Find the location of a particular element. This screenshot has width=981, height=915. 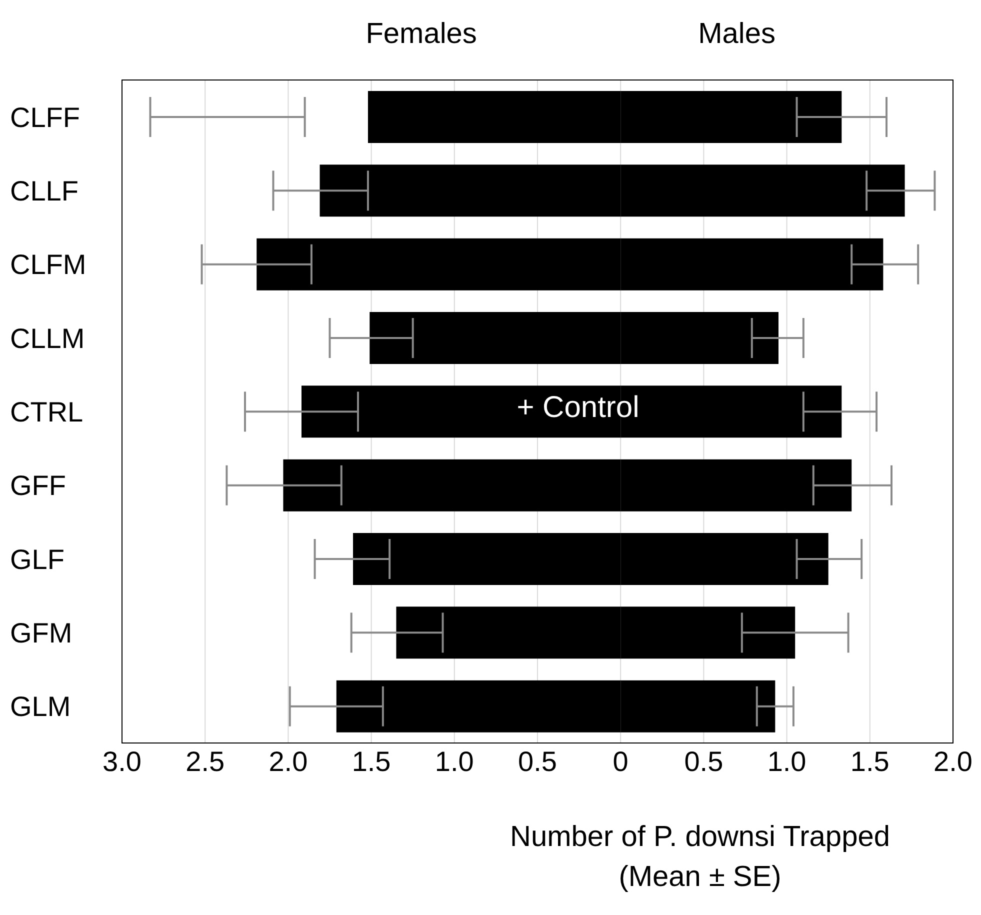

x-tick-label: 0 is located at coordinates (620, 761).